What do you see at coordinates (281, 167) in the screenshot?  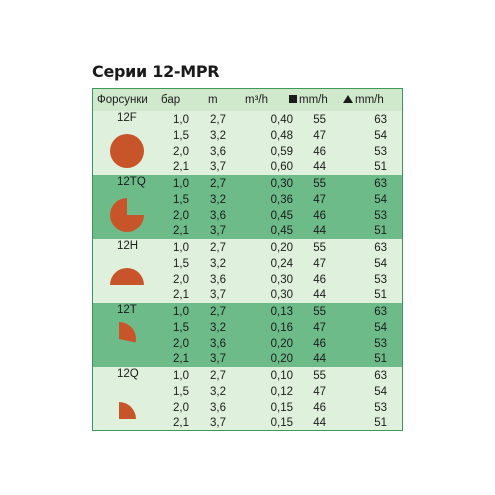 I see `flow-cell: 0,60` at bounding box center [281, 167].